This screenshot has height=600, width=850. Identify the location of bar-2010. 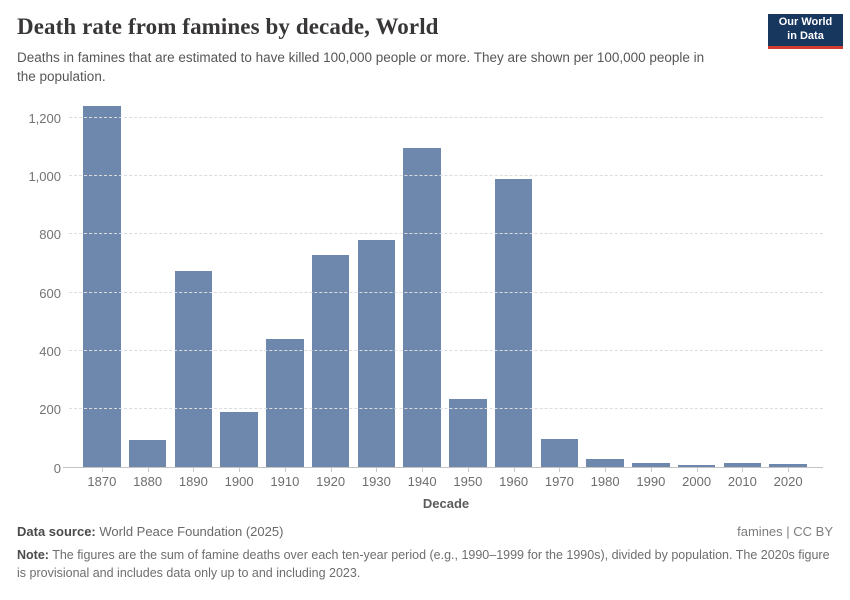
(742, 465).